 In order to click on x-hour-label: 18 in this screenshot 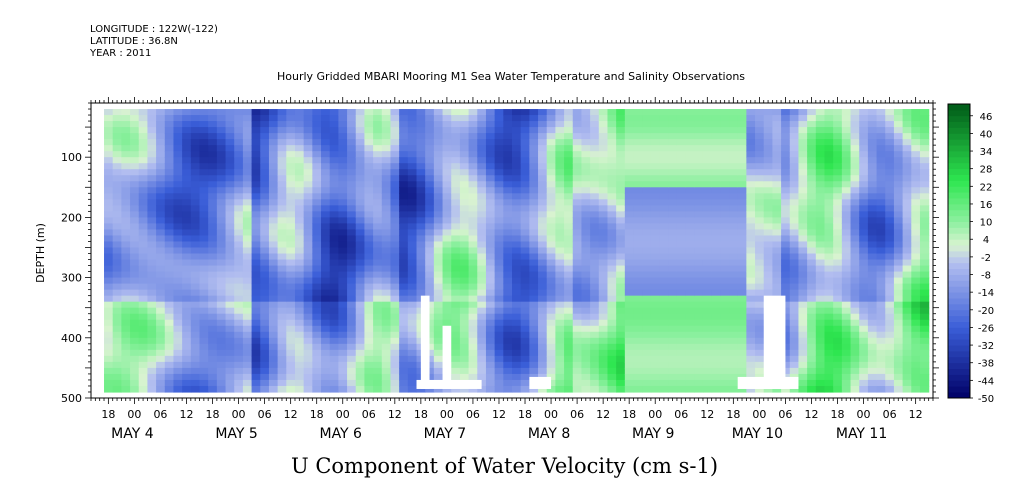, I will do `click(838, 414)`.